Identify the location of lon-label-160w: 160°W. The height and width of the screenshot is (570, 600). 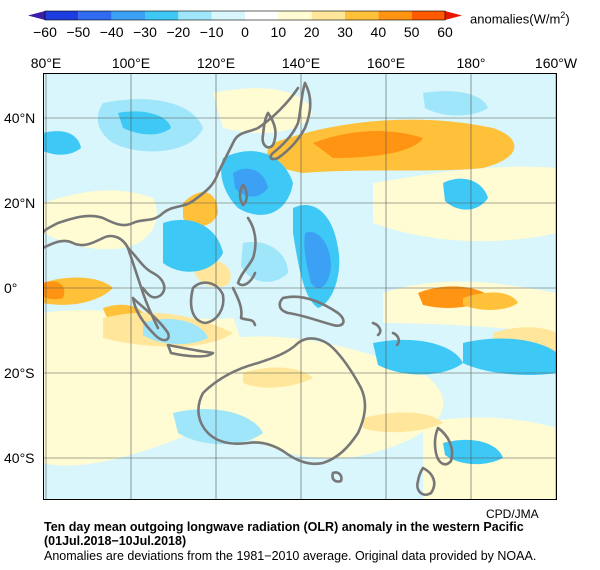
(556, 63).